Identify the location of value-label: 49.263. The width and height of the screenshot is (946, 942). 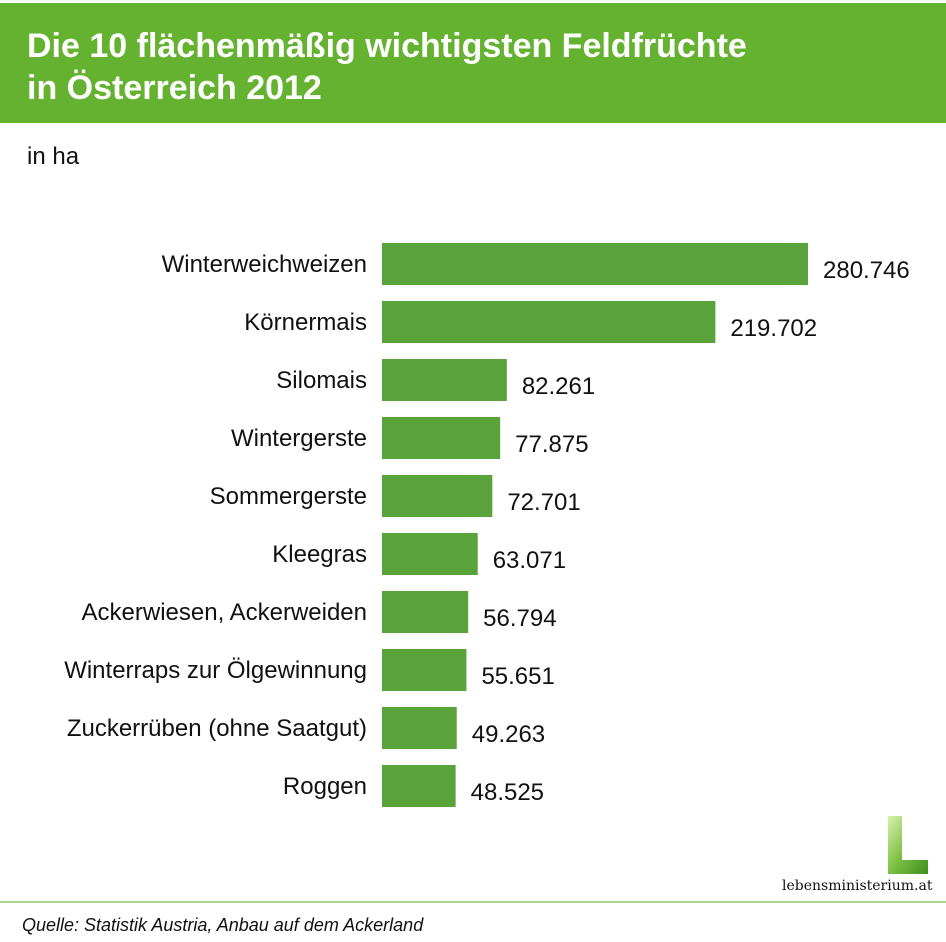
(508, 734).